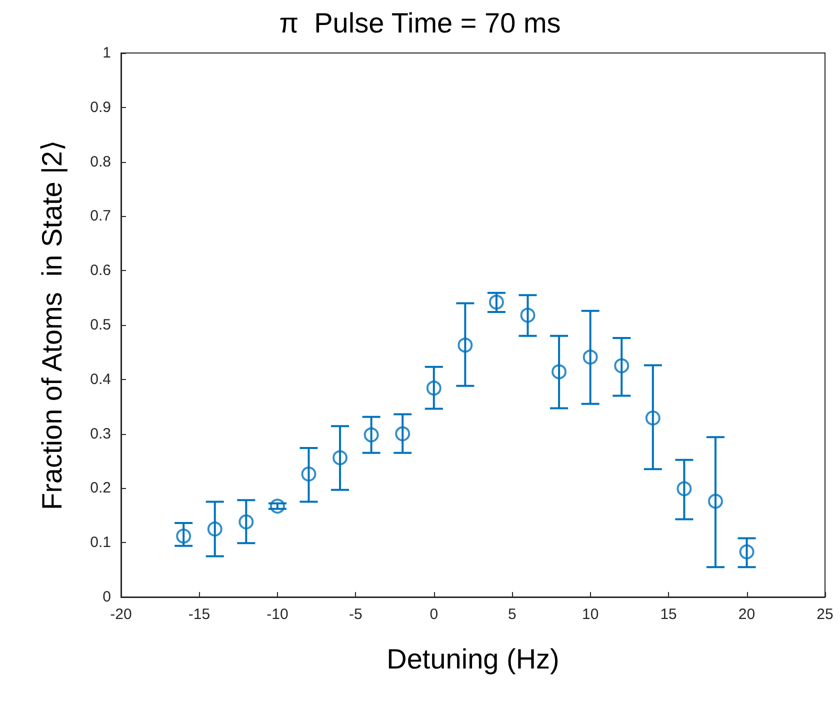  Describe the element at coordinates (512, 614) in the screenshot. I see `x-tick-label: 5` at that location.